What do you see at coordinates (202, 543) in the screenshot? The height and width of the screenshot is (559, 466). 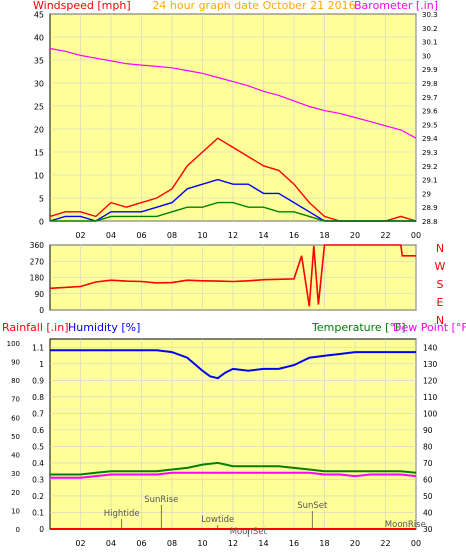 I see `temp-xtick-label: 10` at bounding box center [202, 543].